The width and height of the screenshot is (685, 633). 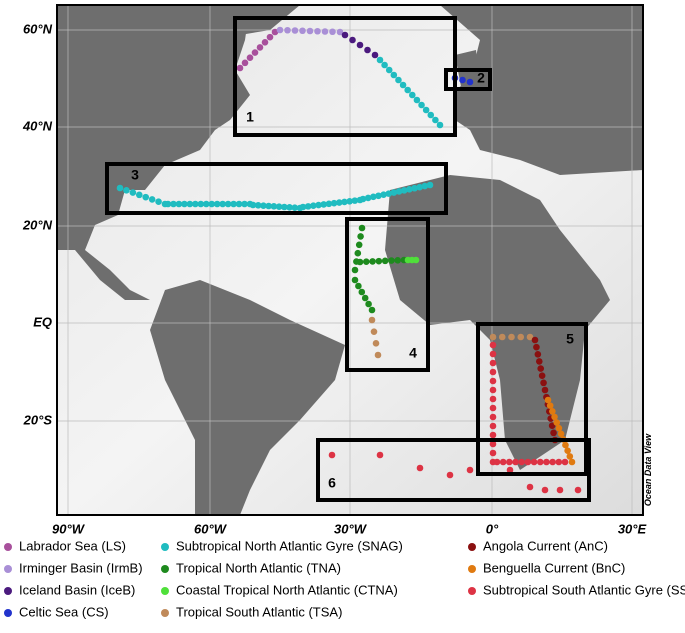 I want to click on x-tick-label: 30°W, so click(x=351, y=528).